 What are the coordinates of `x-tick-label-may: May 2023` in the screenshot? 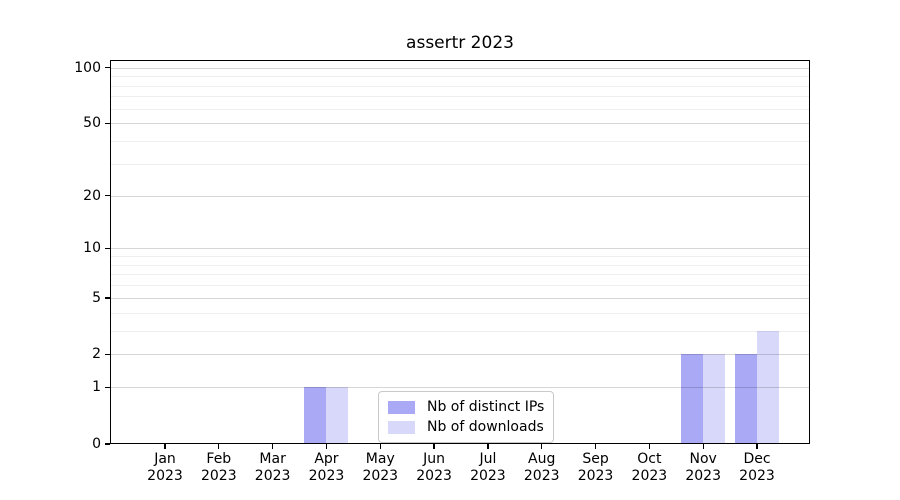 It's located at (380, 468).